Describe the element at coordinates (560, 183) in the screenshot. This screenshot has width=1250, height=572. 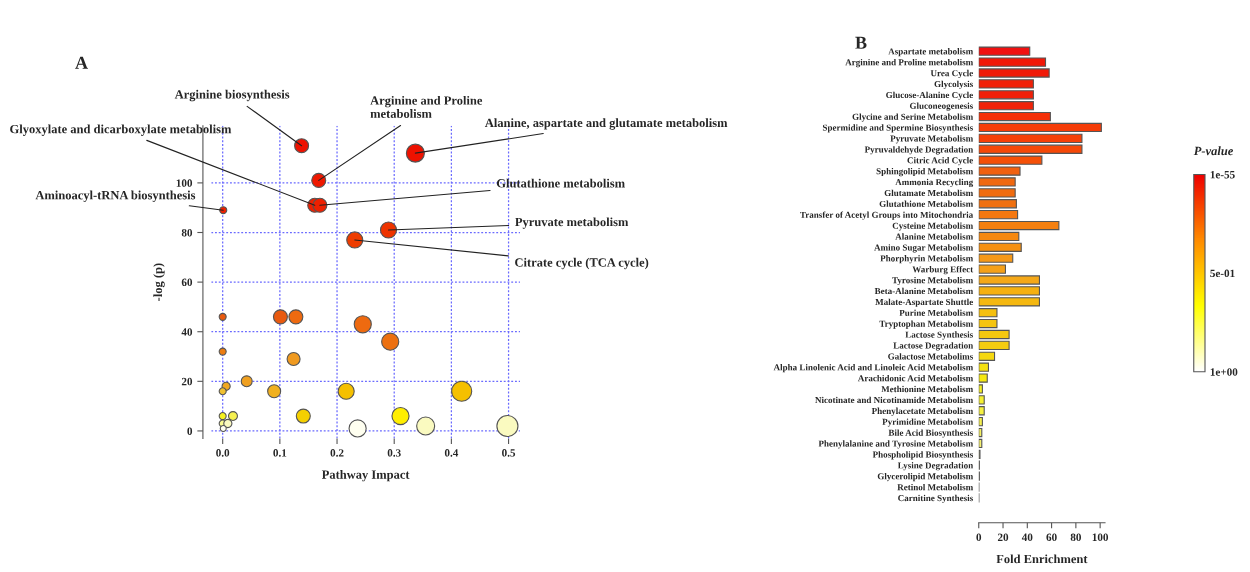
I see `annotation: Glutathione metabolism` at that location.